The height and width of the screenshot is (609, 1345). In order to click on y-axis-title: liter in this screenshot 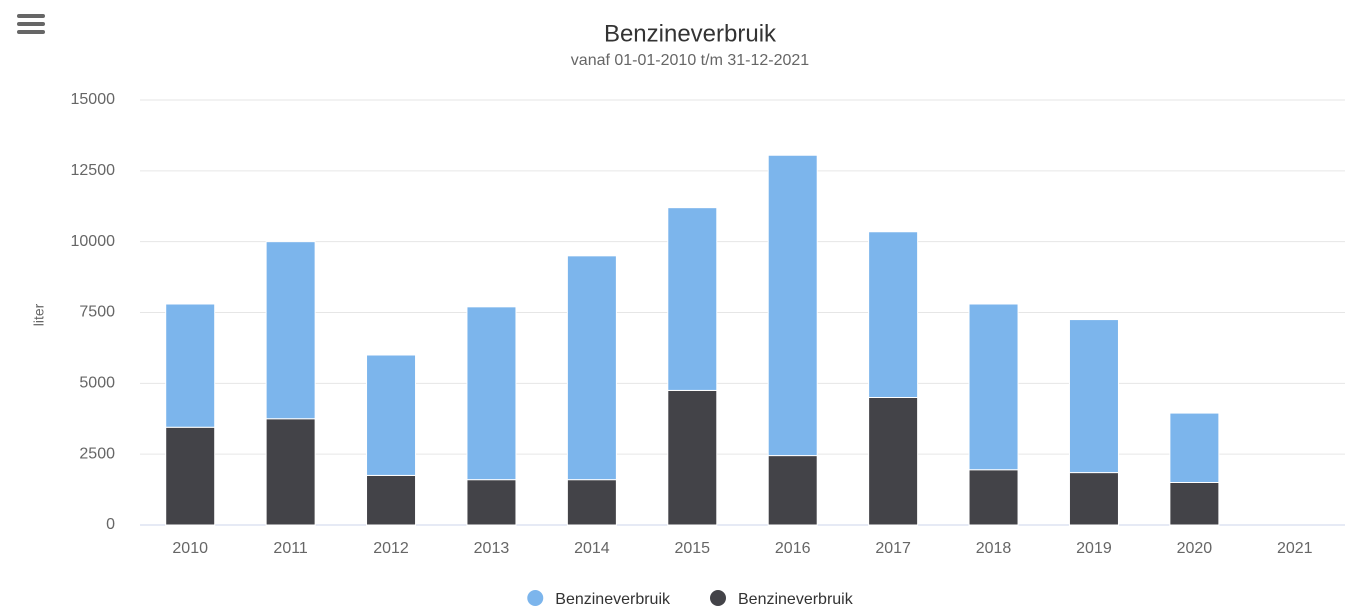, I will do `click(39, 314)`.